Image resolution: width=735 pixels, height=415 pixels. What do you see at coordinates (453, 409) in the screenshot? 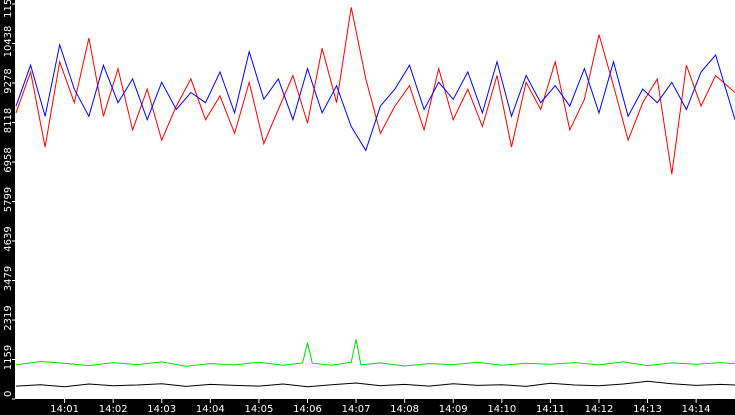
I see `x-tick-label: 14:09` at bounding box center [453, 409].